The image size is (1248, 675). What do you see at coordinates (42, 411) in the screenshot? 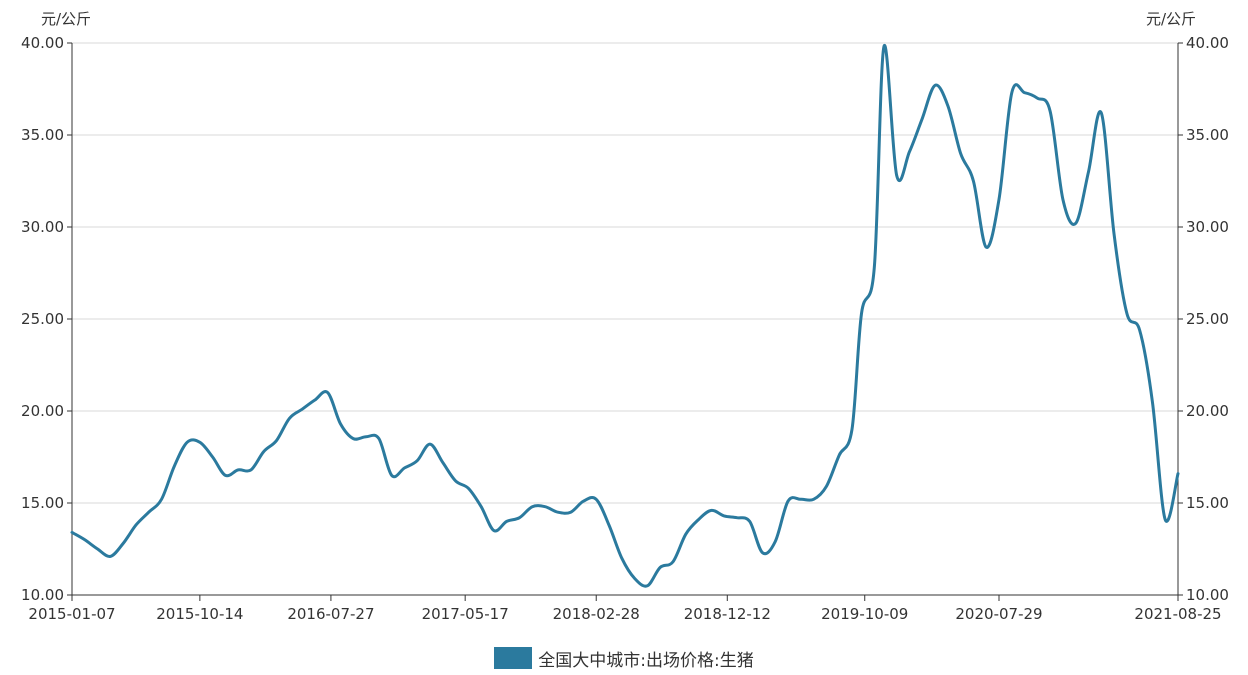
I see `y-tick-label-left: 20.00` at bounding box center [42, 411].